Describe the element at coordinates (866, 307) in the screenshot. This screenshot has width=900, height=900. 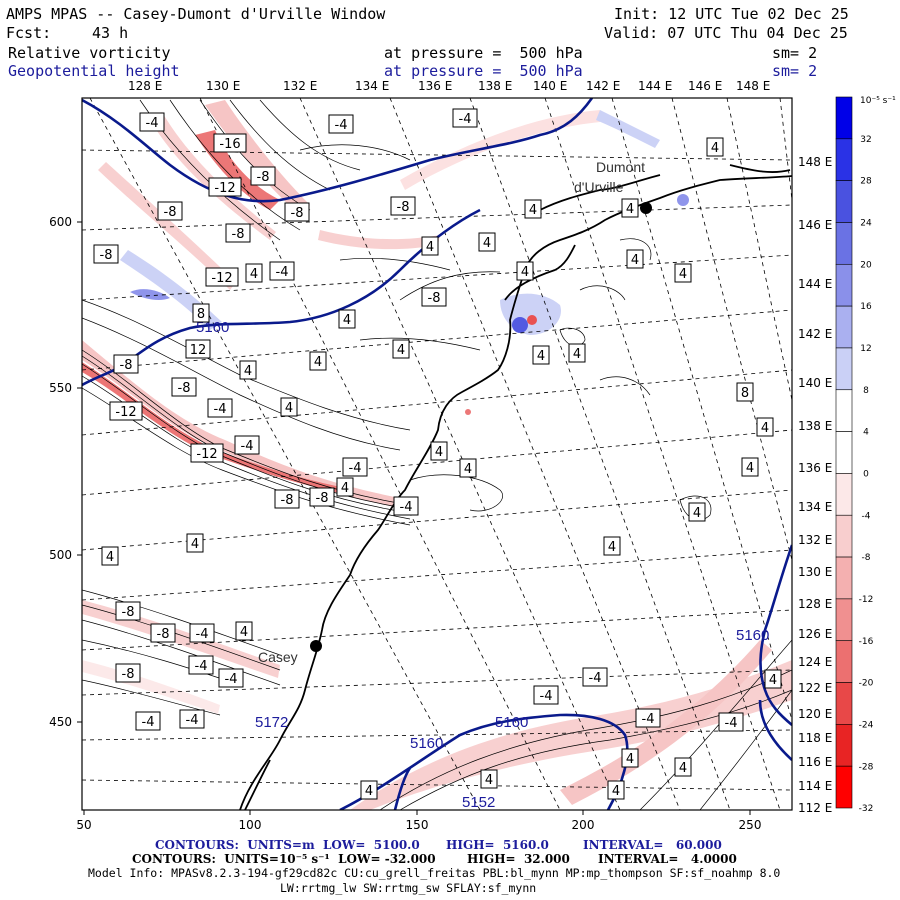
I see `colorbar-tick-label: 16` at that location.